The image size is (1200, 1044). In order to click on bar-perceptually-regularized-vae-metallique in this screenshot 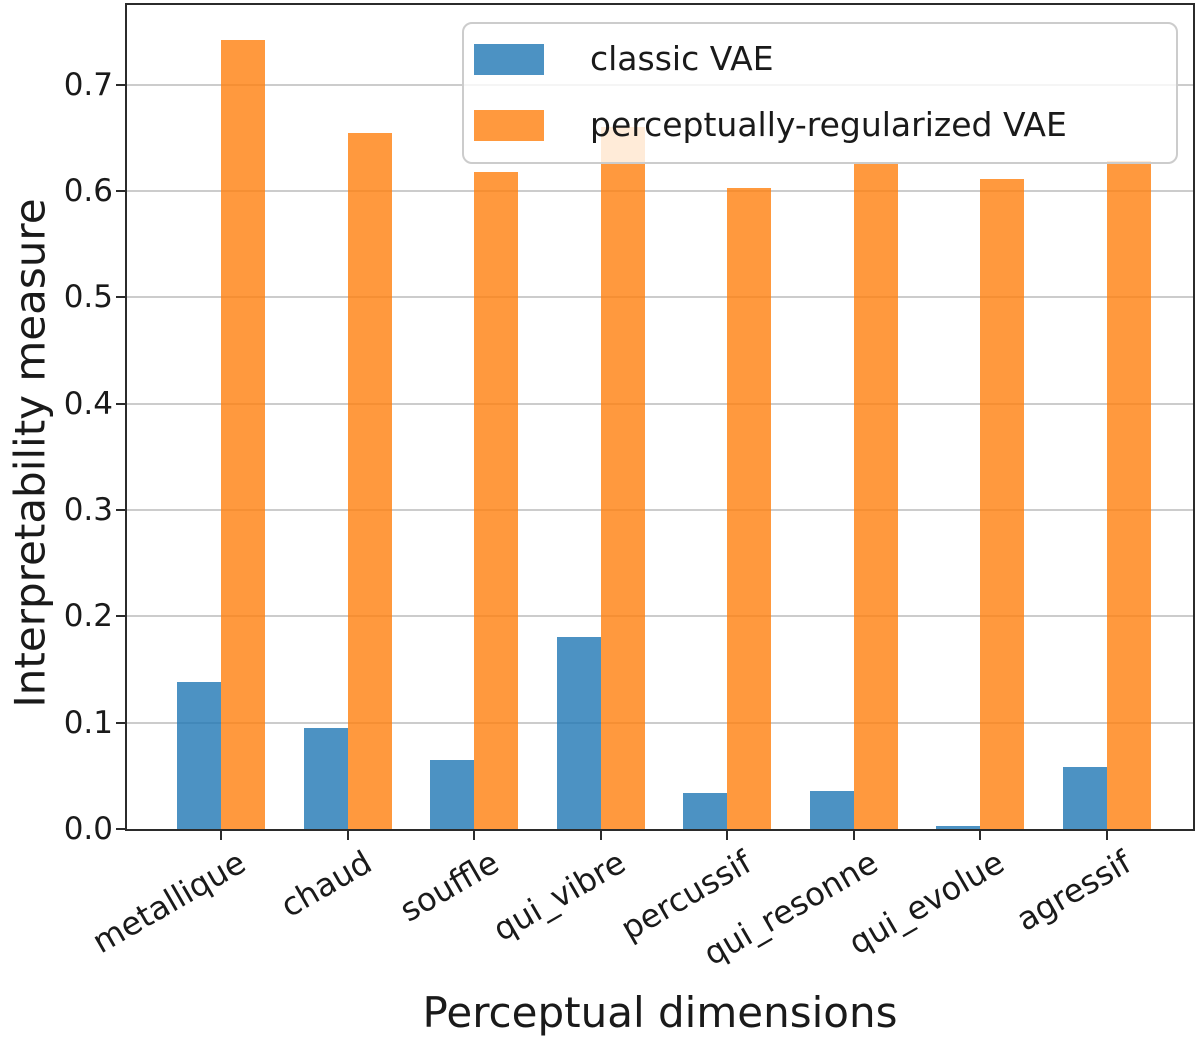, I will do `click(243, 434)`.